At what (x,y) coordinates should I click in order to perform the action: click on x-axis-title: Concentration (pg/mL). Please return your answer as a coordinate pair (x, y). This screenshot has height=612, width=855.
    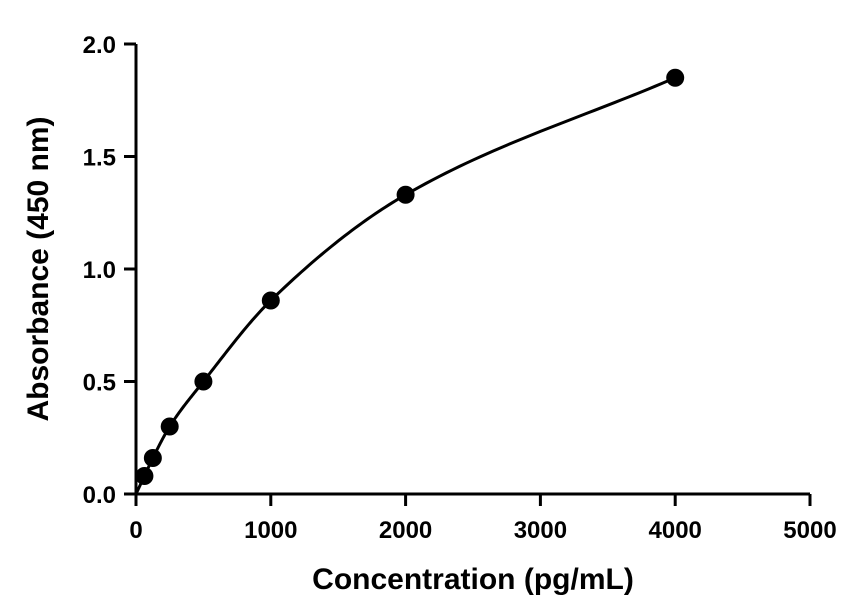
    Looking at the image, I should click on (473, 579).